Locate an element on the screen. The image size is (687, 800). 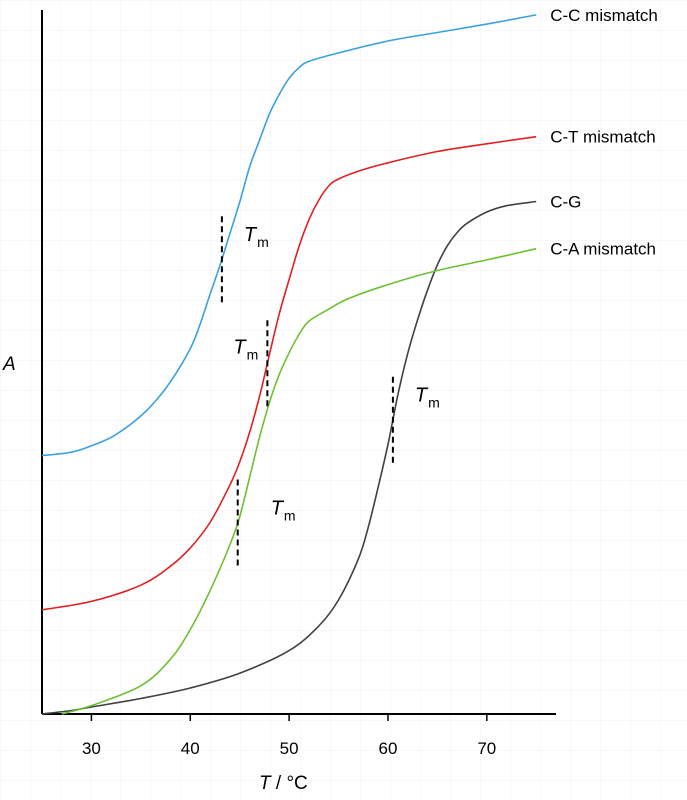
series-label-c-g: C-G is located at coordinates (565, 201).